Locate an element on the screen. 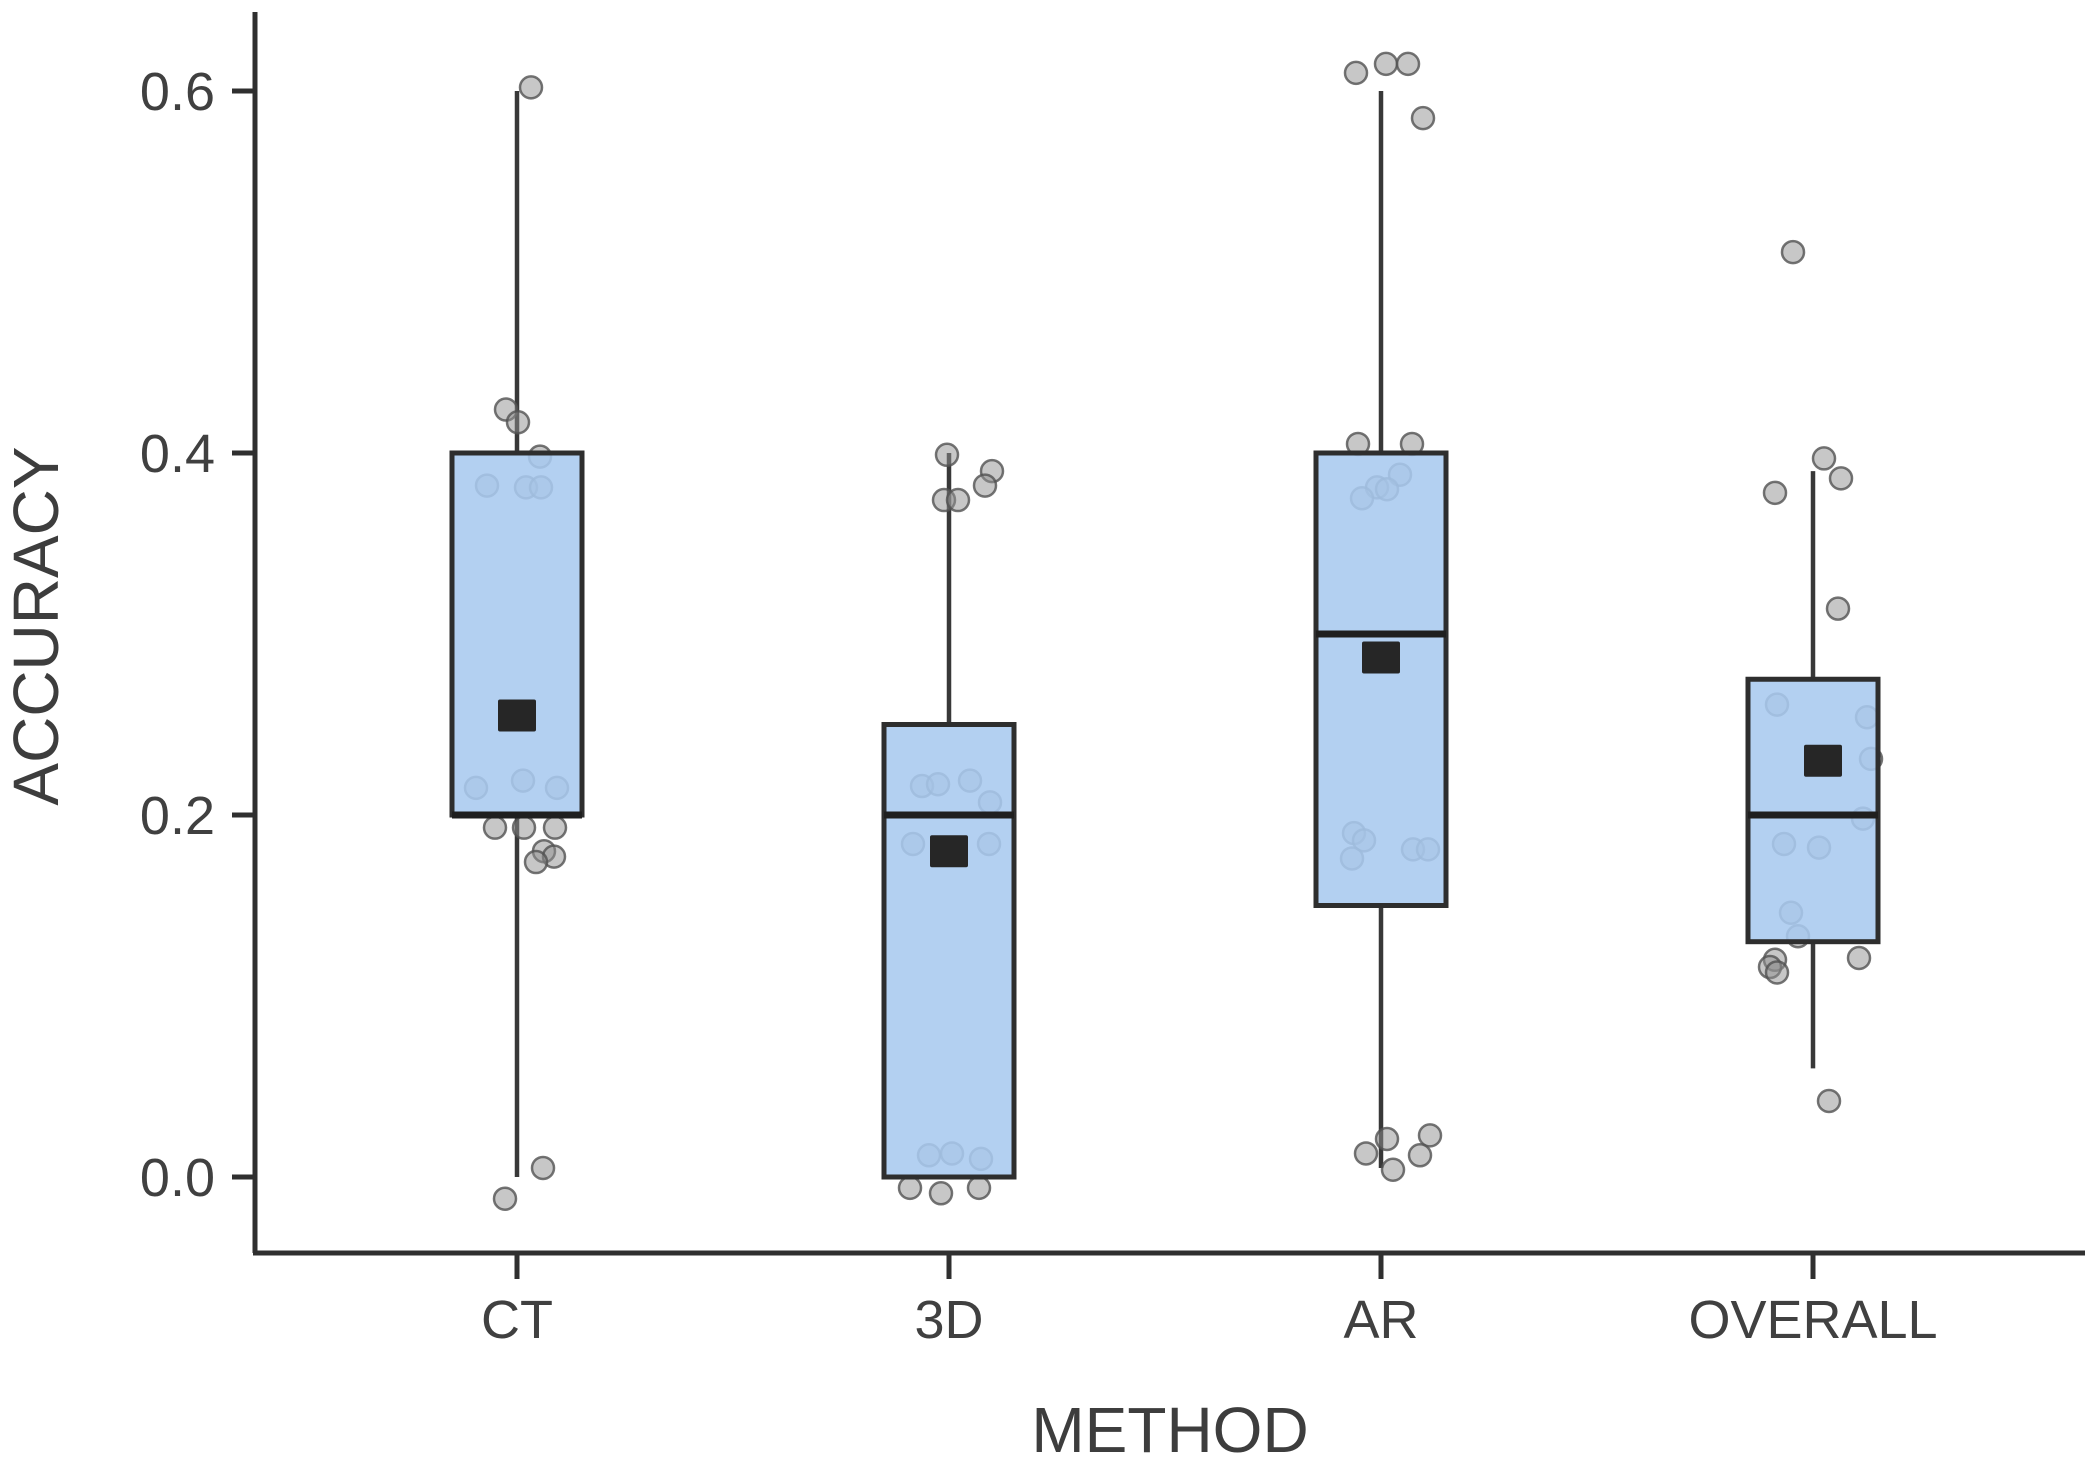 This screenshot has height=1480, width=2090. x-tick-label: CT is located at coordinates (517, 1320).